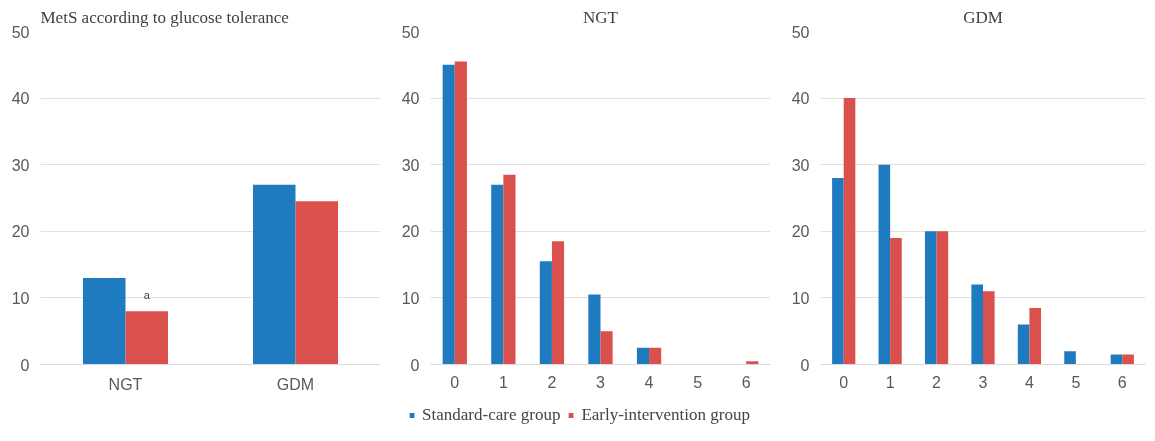 The image size is (1155, 441). I want to click on legend-label: Standard-care group, so click(491, 415).